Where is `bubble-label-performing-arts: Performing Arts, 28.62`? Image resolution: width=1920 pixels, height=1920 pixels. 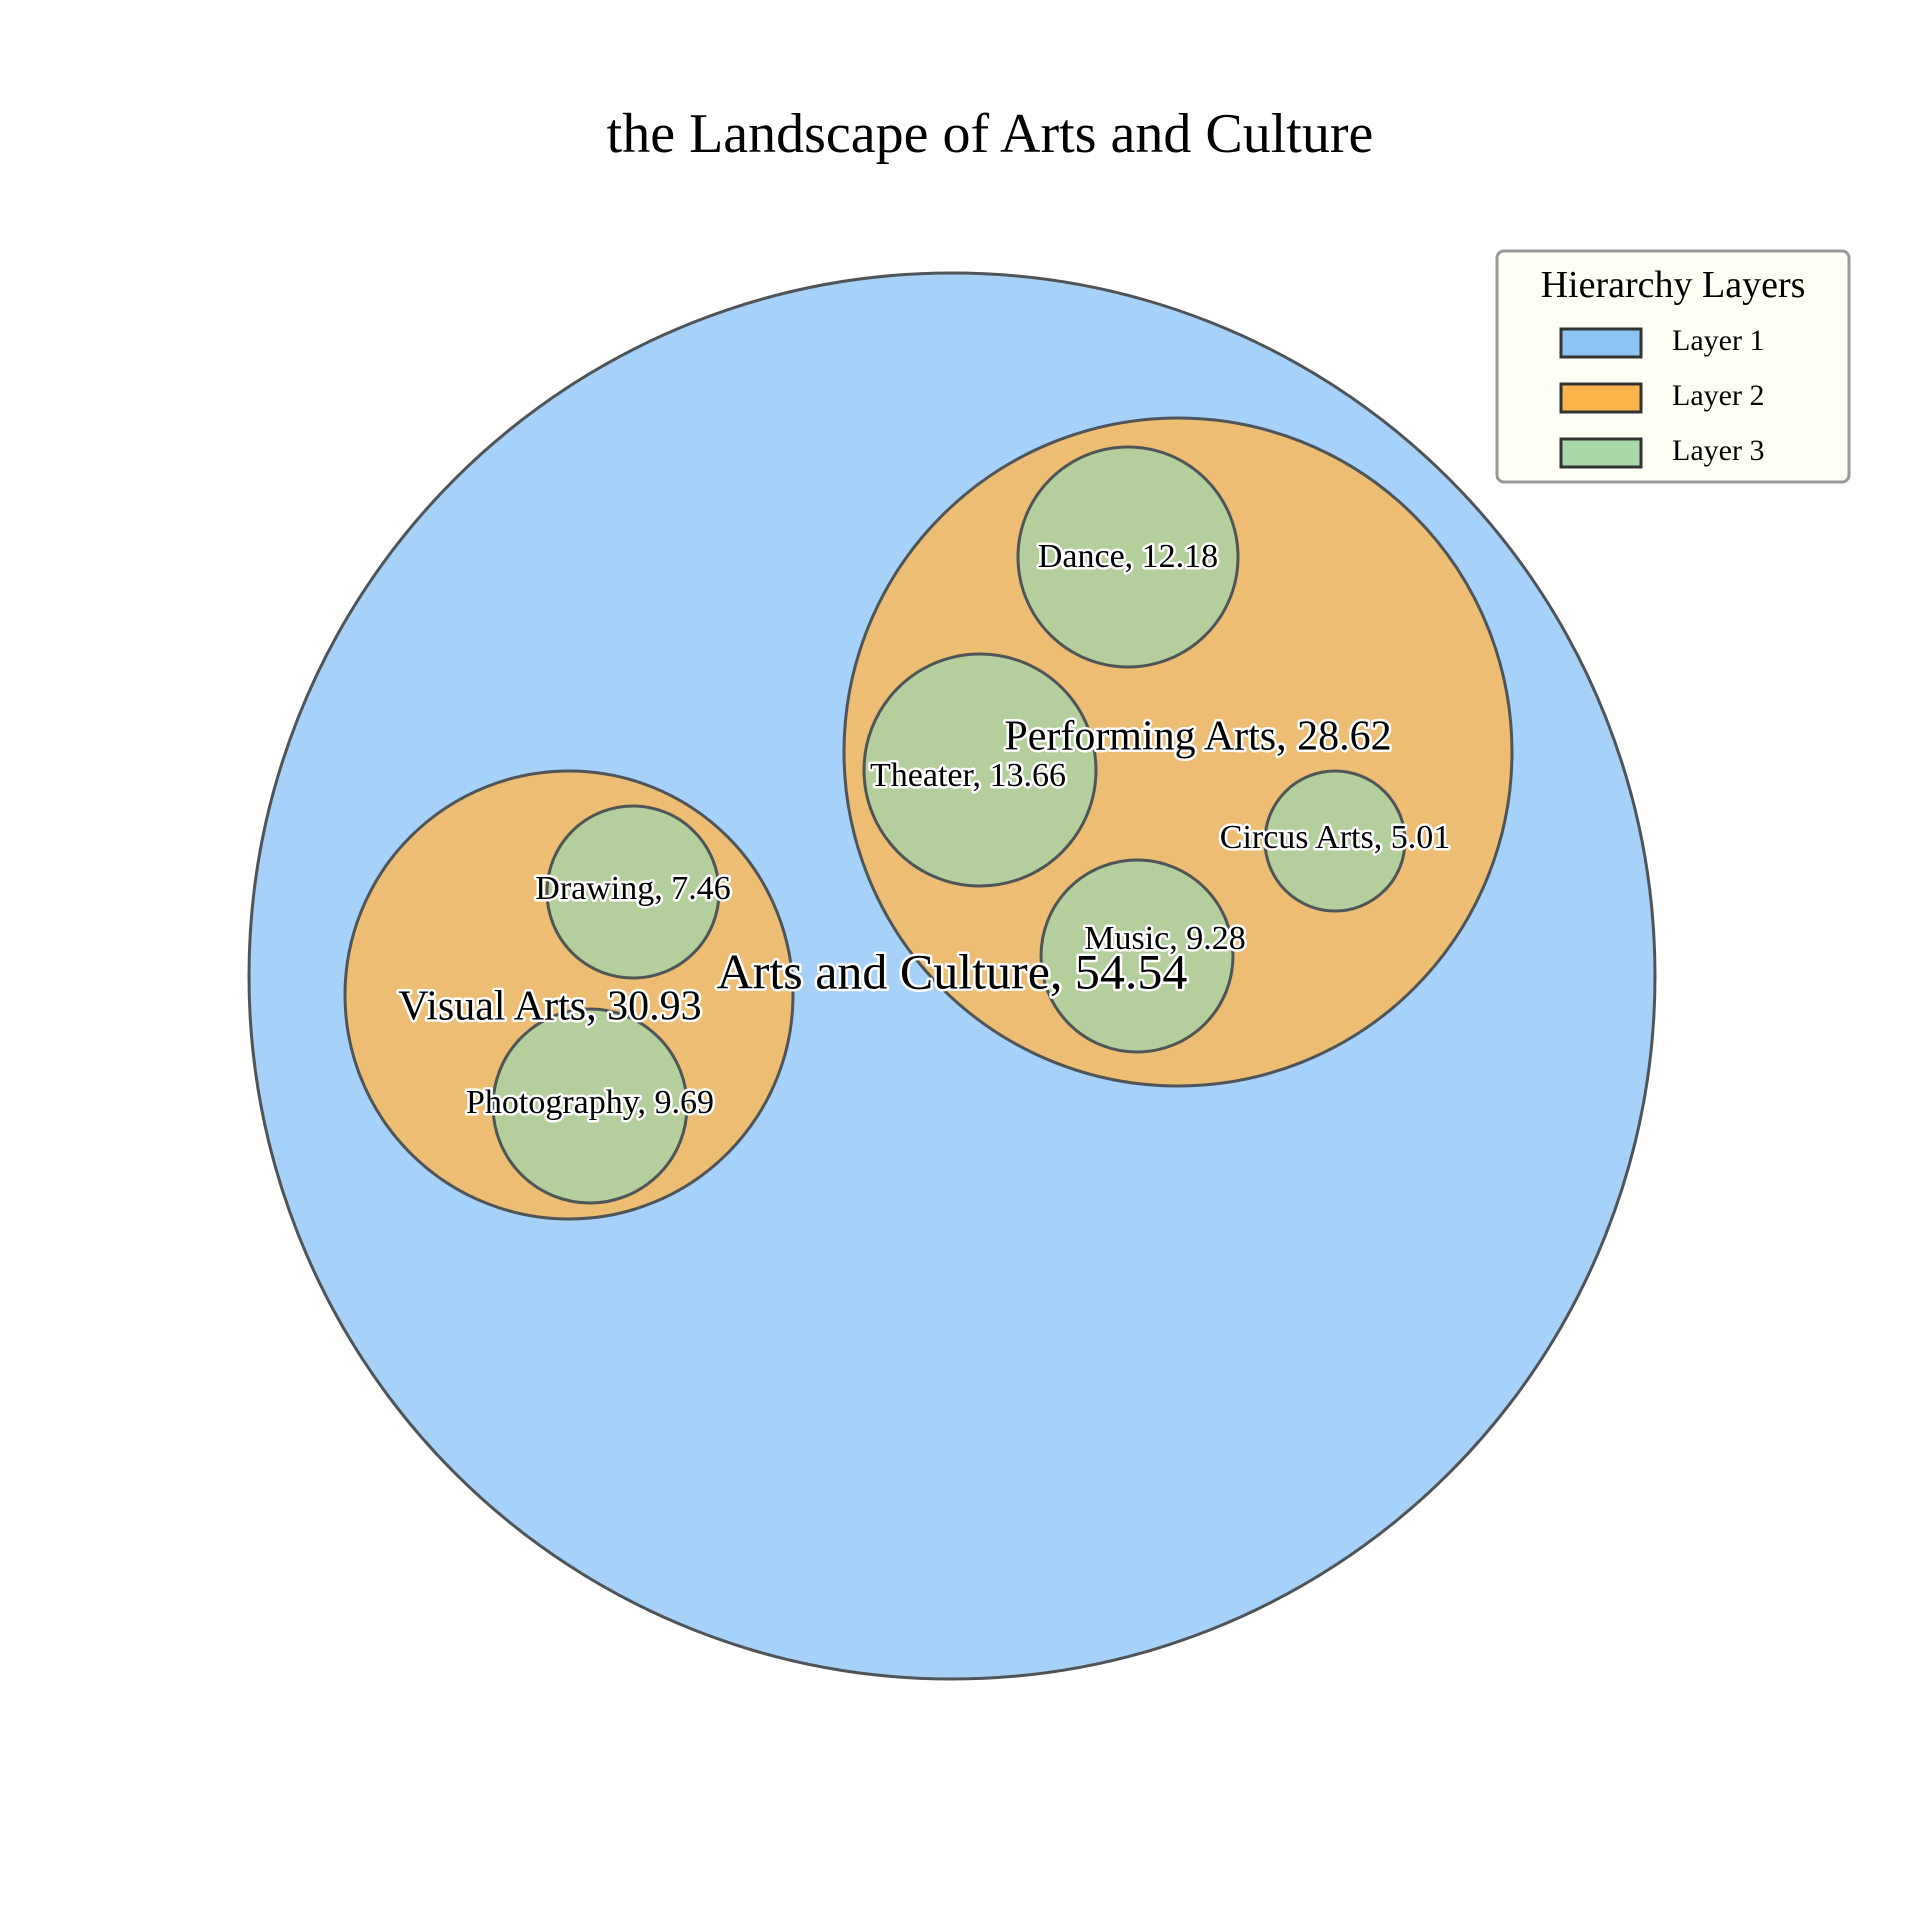 bubble-label-performing-arts: Performing Arts, 28.62 is located at coordinates (1197, 737).